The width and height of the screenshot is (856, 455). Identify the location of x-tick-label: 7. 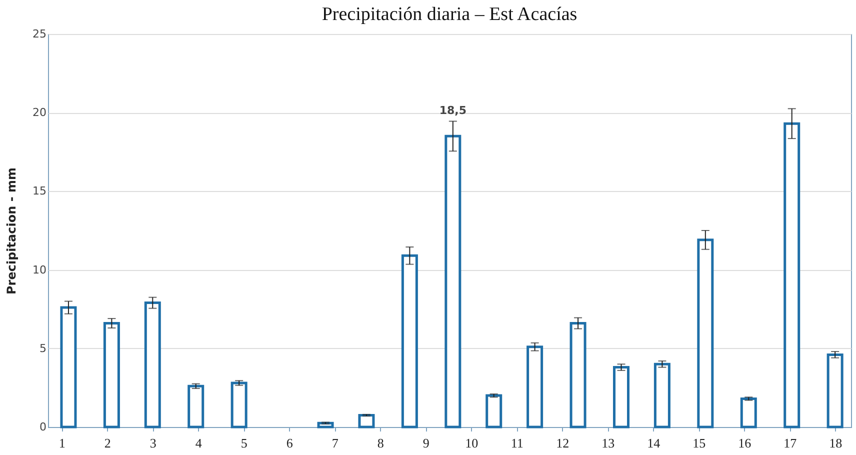
(335, 443).